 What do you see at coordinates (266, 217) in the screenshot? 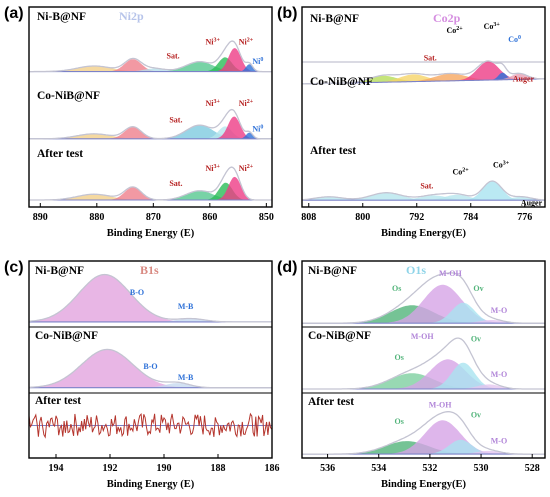
I see `x-tick-label: 850` at bounding box center [266, 217].